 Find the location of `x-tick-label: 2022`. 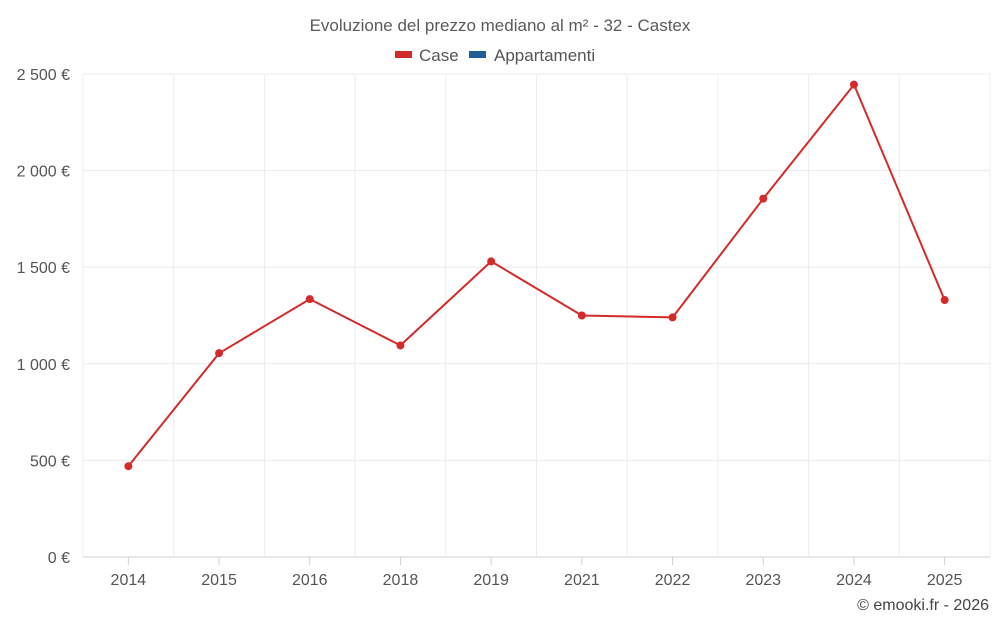

x-tick-label: 2022 is located at coordinates (673, 580).